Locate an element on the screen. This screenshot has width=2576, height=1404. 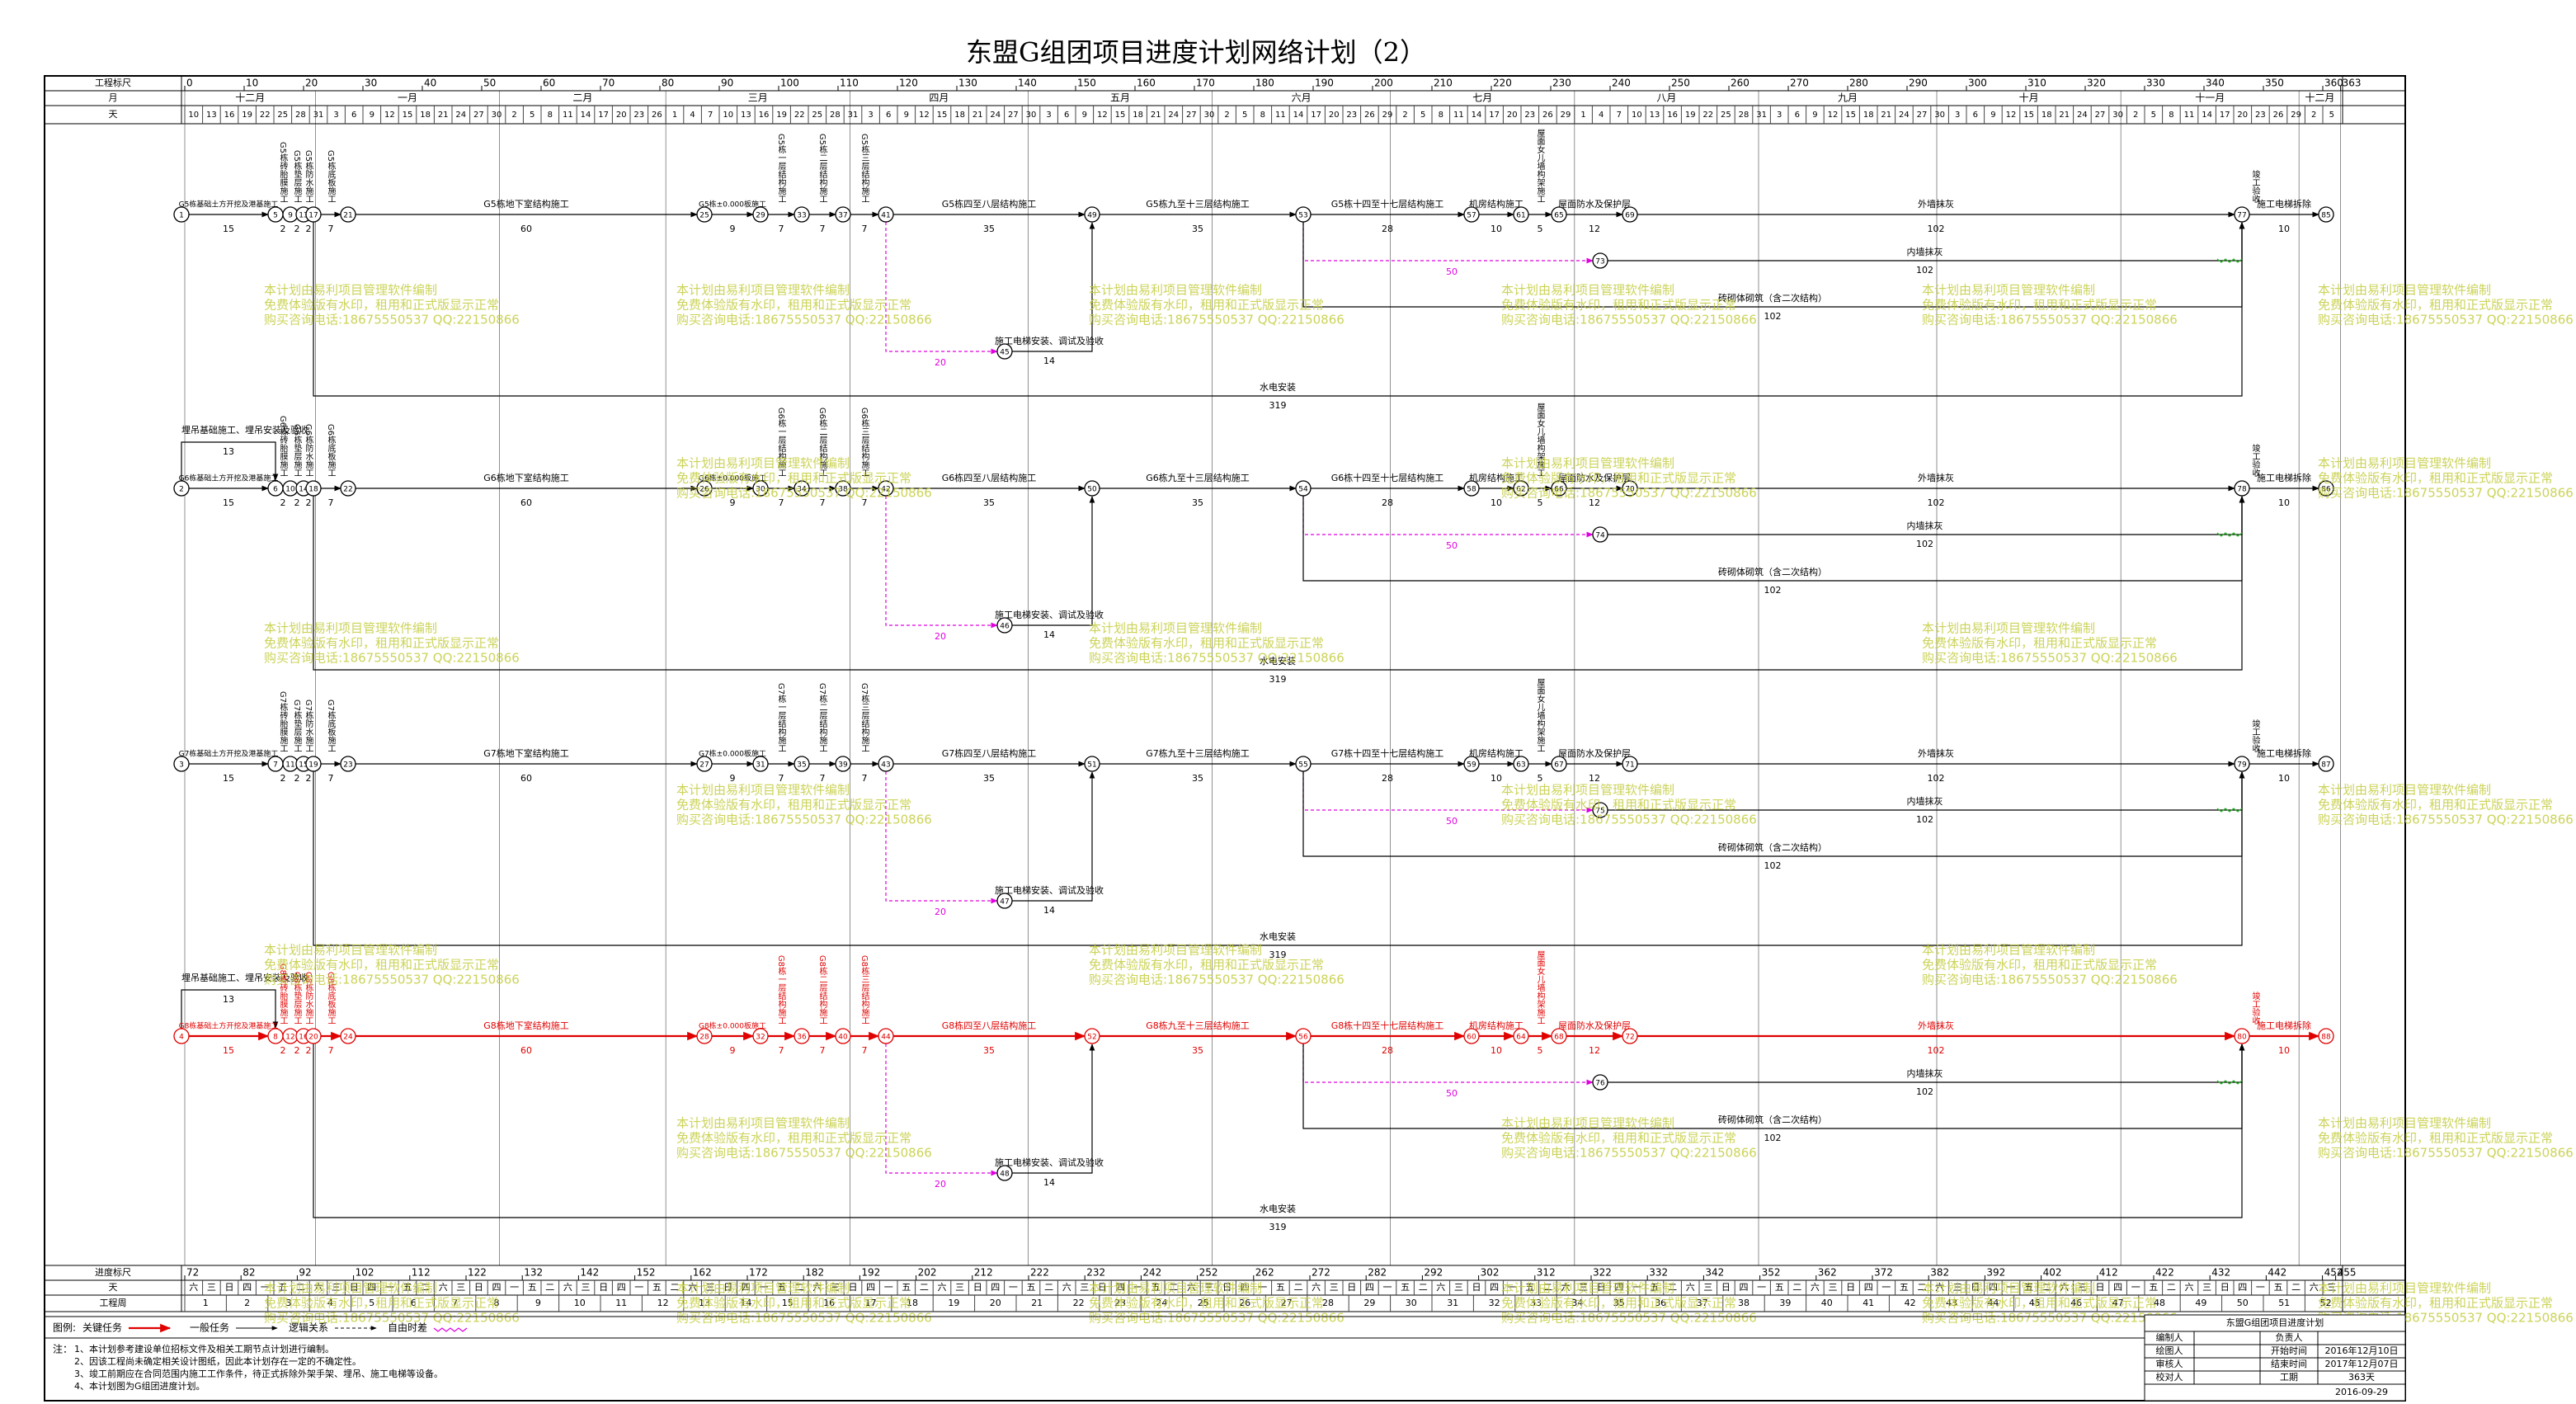
task-label: 机房结构施工 is located at coordinates (1496, 478).